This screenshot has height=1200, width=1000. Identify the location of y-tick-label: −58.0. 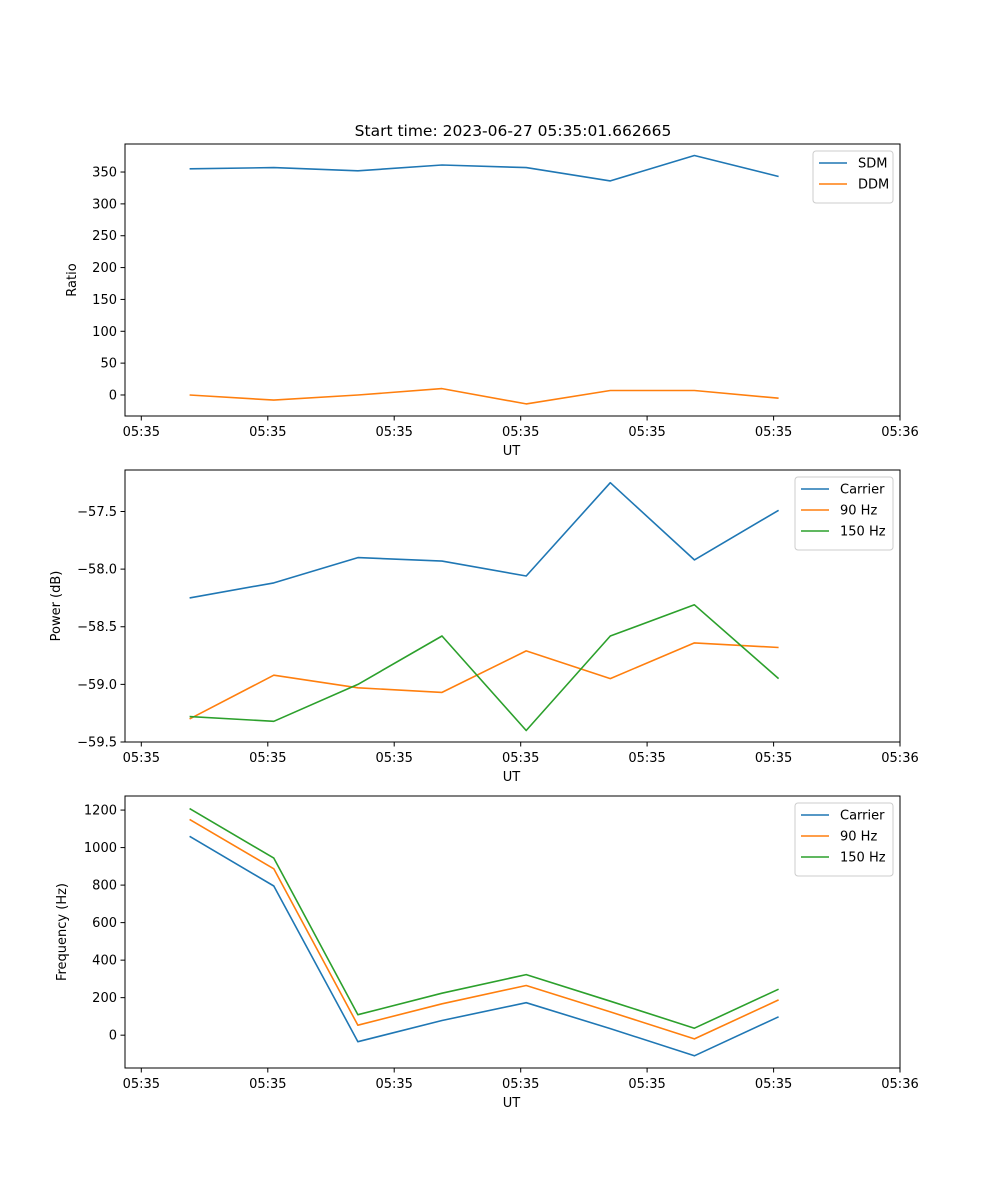
(97, 570).